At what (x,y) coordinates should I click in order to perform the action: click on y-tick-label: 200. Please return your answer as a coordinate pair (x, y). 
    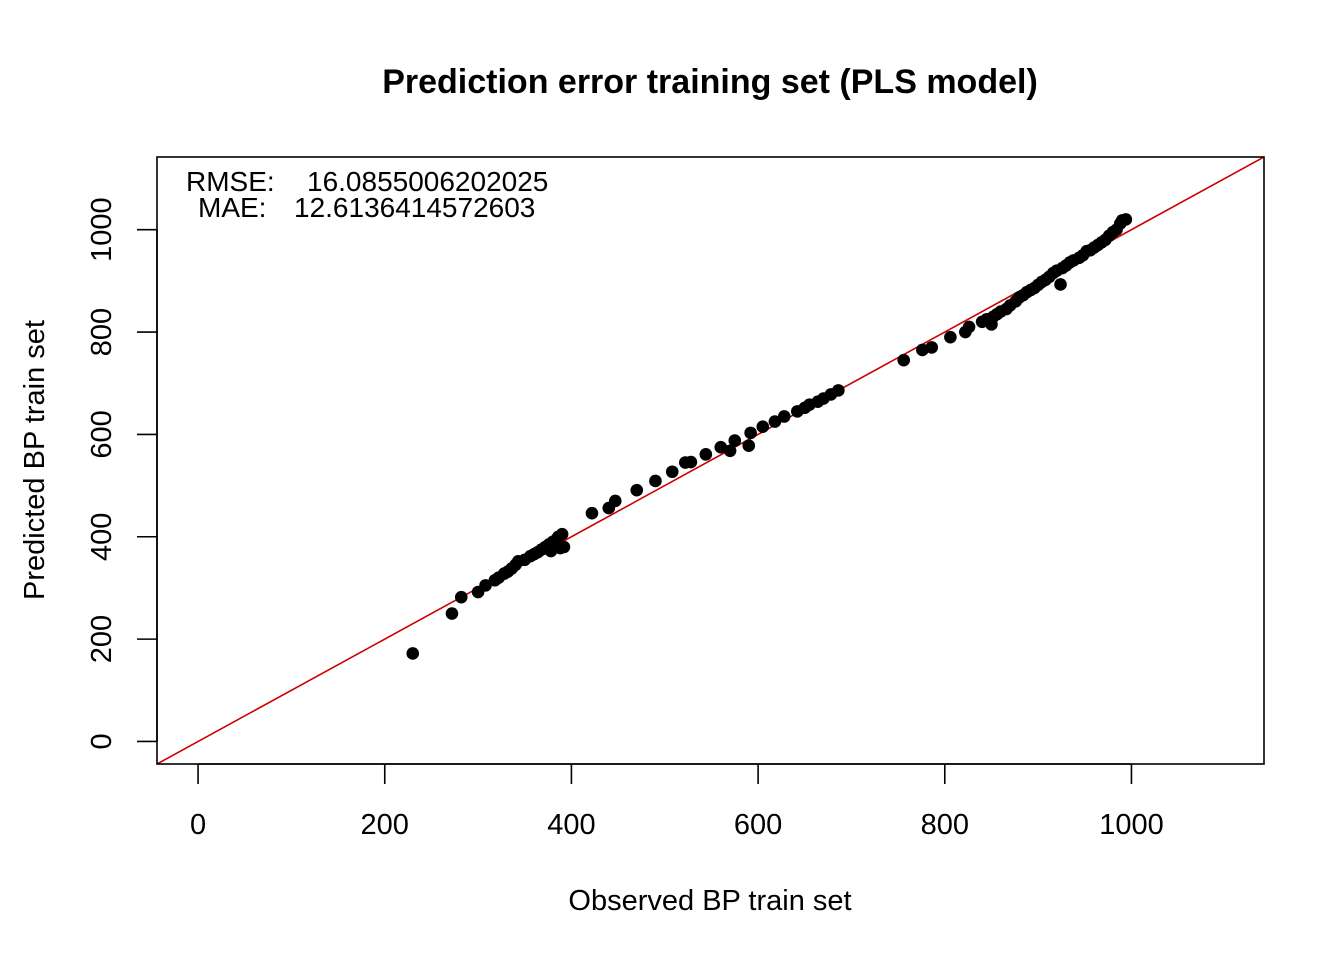
    Looking at the image, I should click on (102, 639).